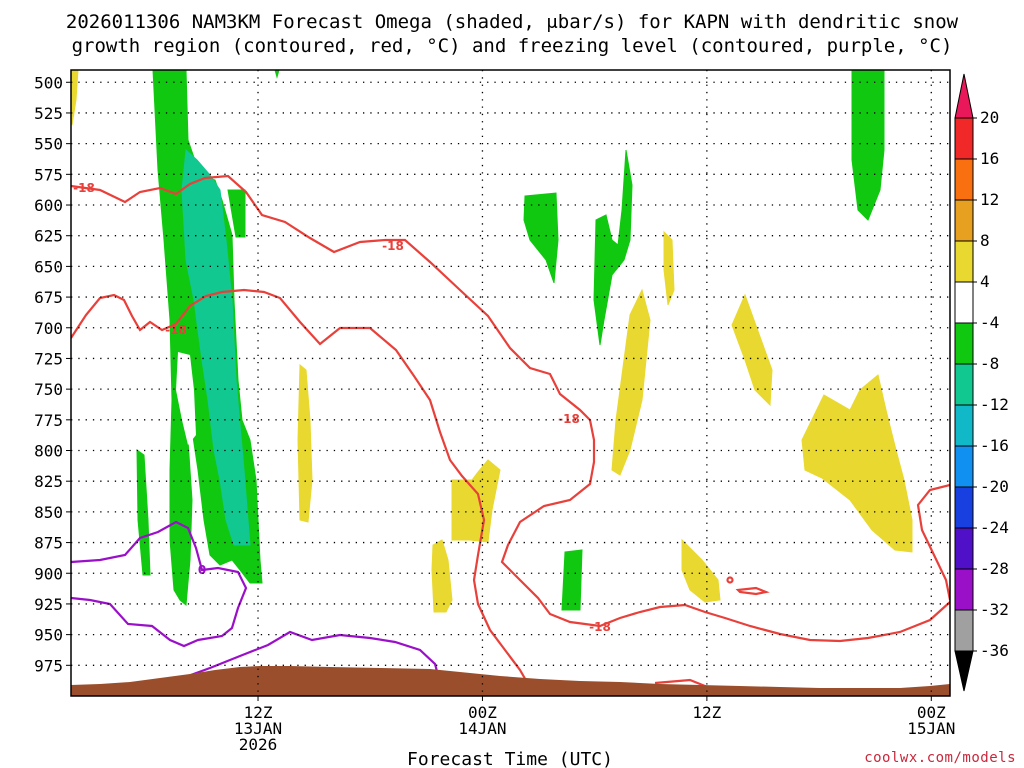 The width and height of the screenshot is (1024, 768). I want to click on colorbar-label: 20, so click(989, 117).